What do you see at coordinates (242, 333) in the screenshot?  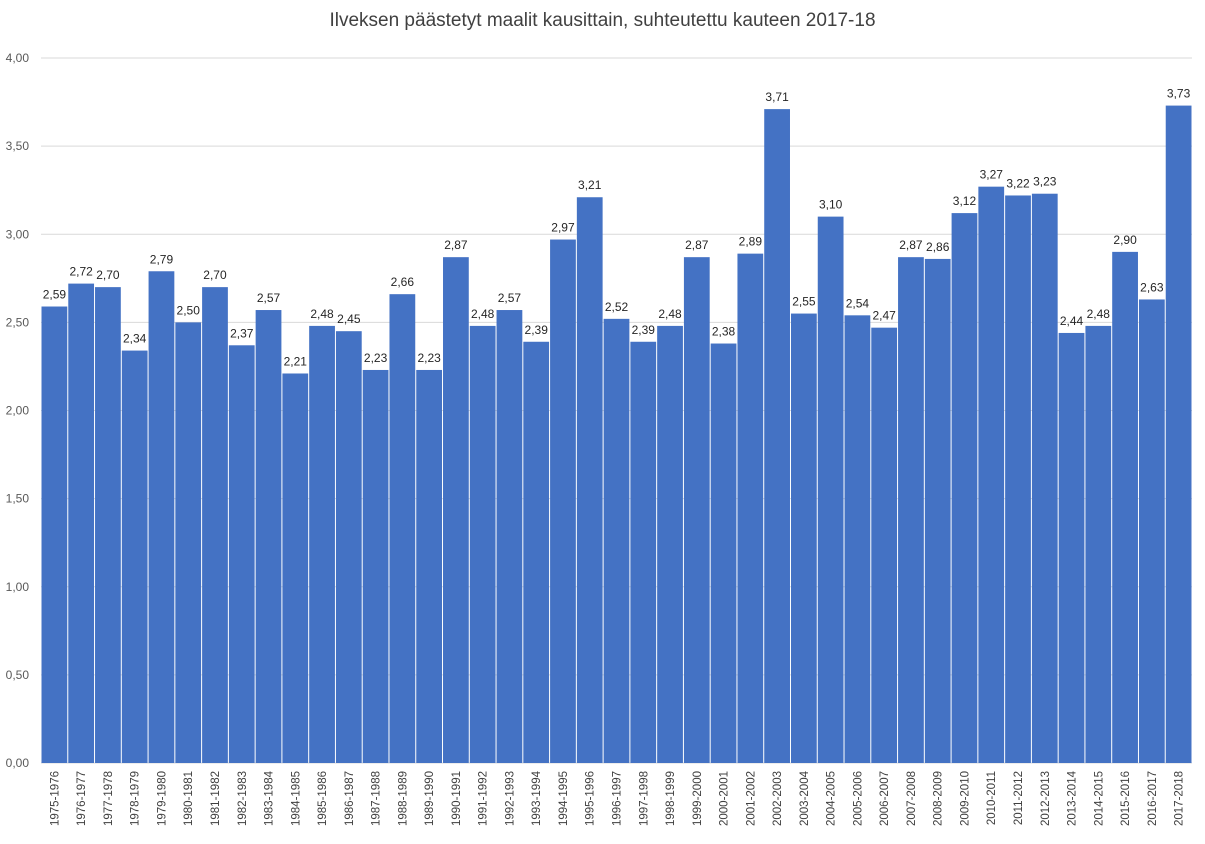 I see `data-label: 2,37` at bounding box center [242, 333].